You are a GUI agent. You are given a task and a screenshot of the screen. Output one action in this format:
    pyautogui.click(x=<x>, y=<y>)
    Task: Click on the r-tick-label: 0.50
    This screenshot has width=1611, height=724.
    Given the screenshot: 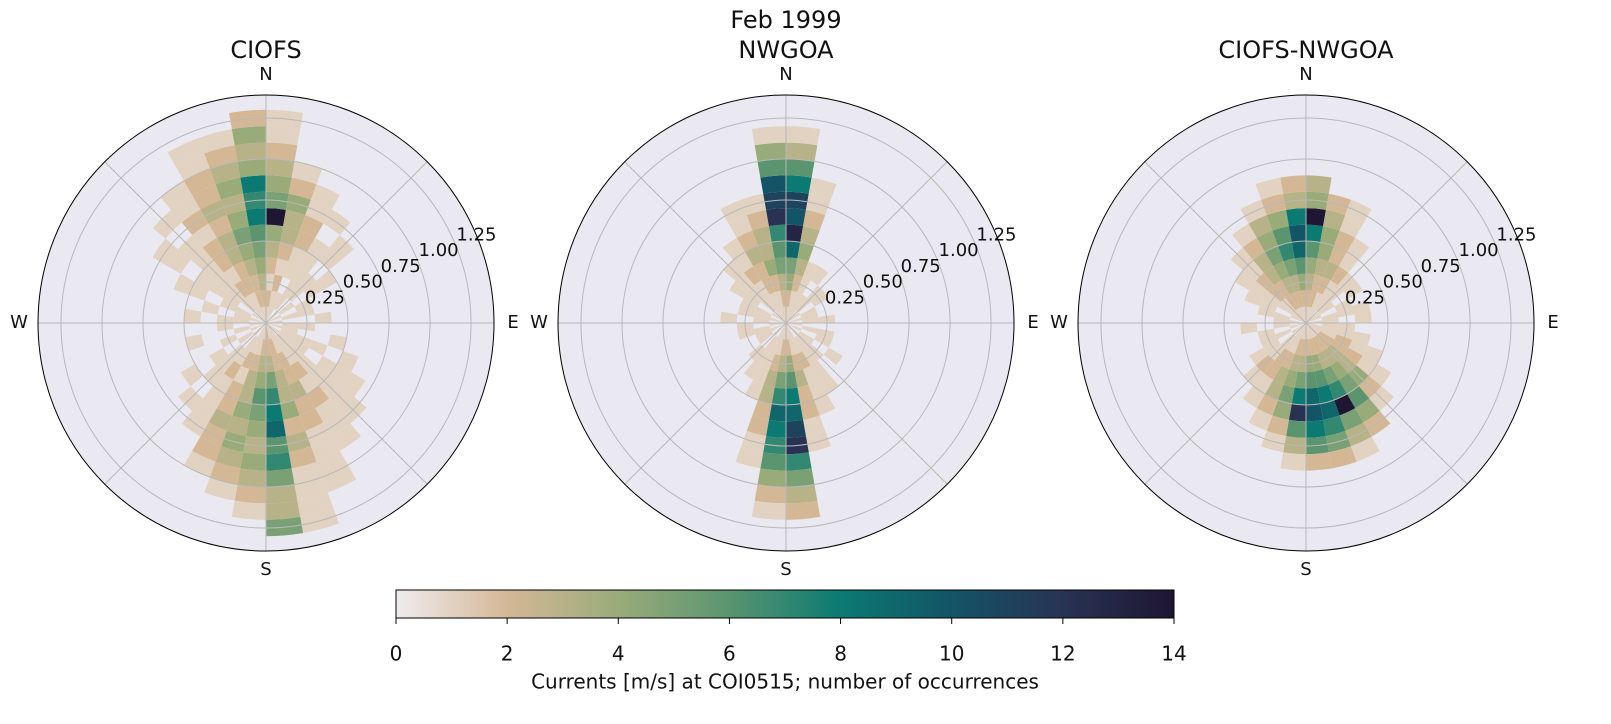 What is the action you would take?
    pyautogui.click(x=883, y=282)
    